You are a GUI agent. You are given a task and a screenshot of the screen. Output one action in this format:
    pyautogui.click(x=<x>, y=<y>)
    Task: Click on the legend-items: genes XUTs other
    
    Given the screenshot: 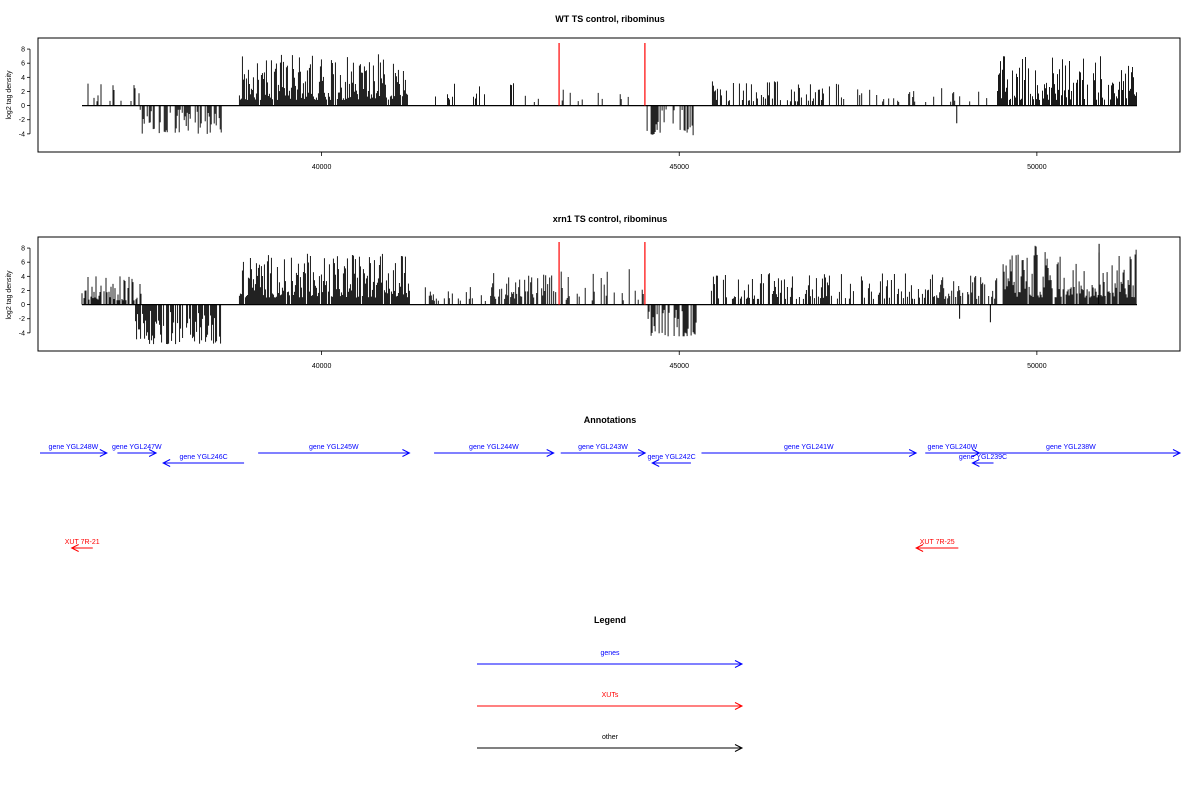 What is the action you would take?
    pyautogui.click(x=610, y=701)
    